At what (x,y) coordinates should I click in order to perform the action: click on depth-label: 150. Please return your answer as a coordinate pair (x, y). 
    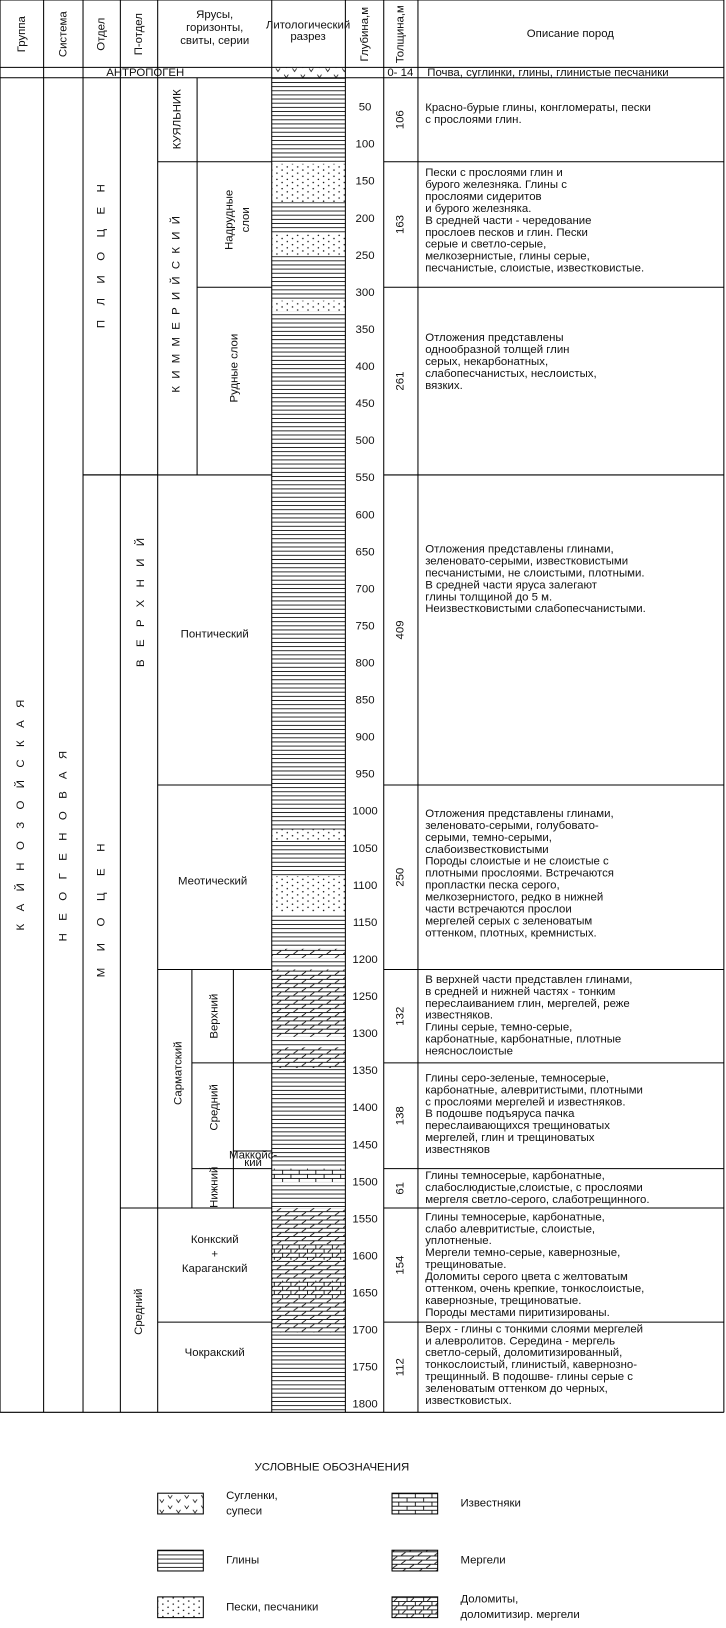
    Looking at the image, I should click on (365, 182).